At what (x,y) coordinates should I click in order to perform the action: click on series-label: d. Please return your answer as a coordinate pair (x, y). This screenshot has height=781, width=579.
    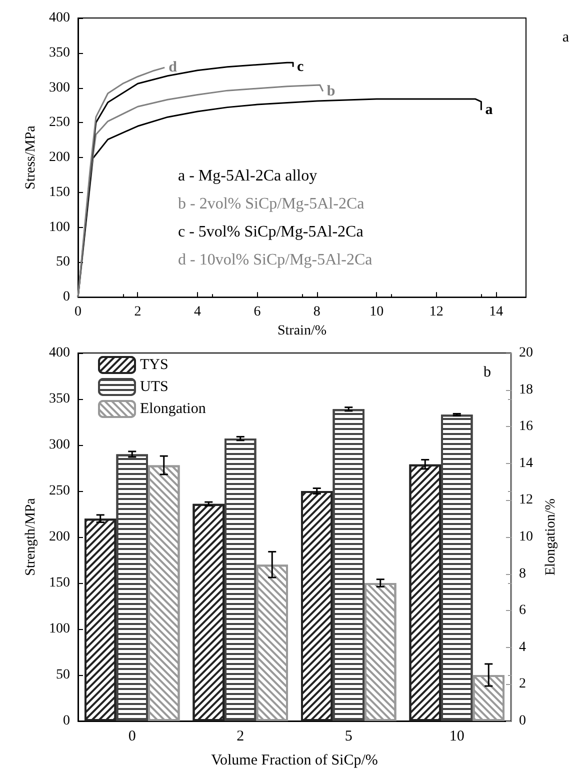
    Looking at the image, I should click on (173, 68).